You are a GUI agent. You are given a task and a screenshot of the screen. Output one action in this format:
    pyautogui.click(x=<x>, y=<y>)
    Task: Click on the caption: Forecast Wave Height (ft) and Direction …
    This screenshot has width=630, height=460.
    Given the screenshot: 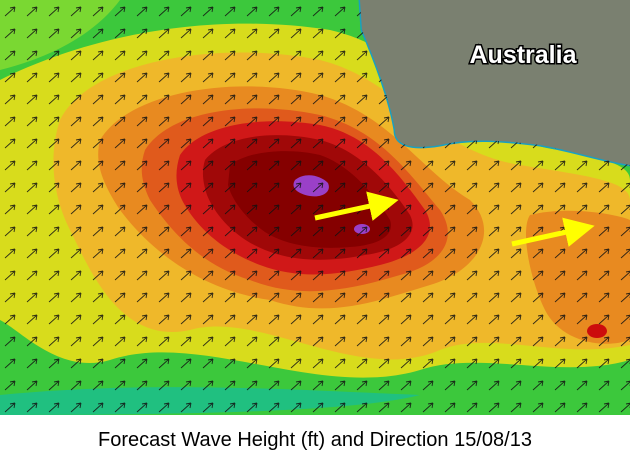 What is the action you would take?
    pyautogui.click(x=315, y=440)
    